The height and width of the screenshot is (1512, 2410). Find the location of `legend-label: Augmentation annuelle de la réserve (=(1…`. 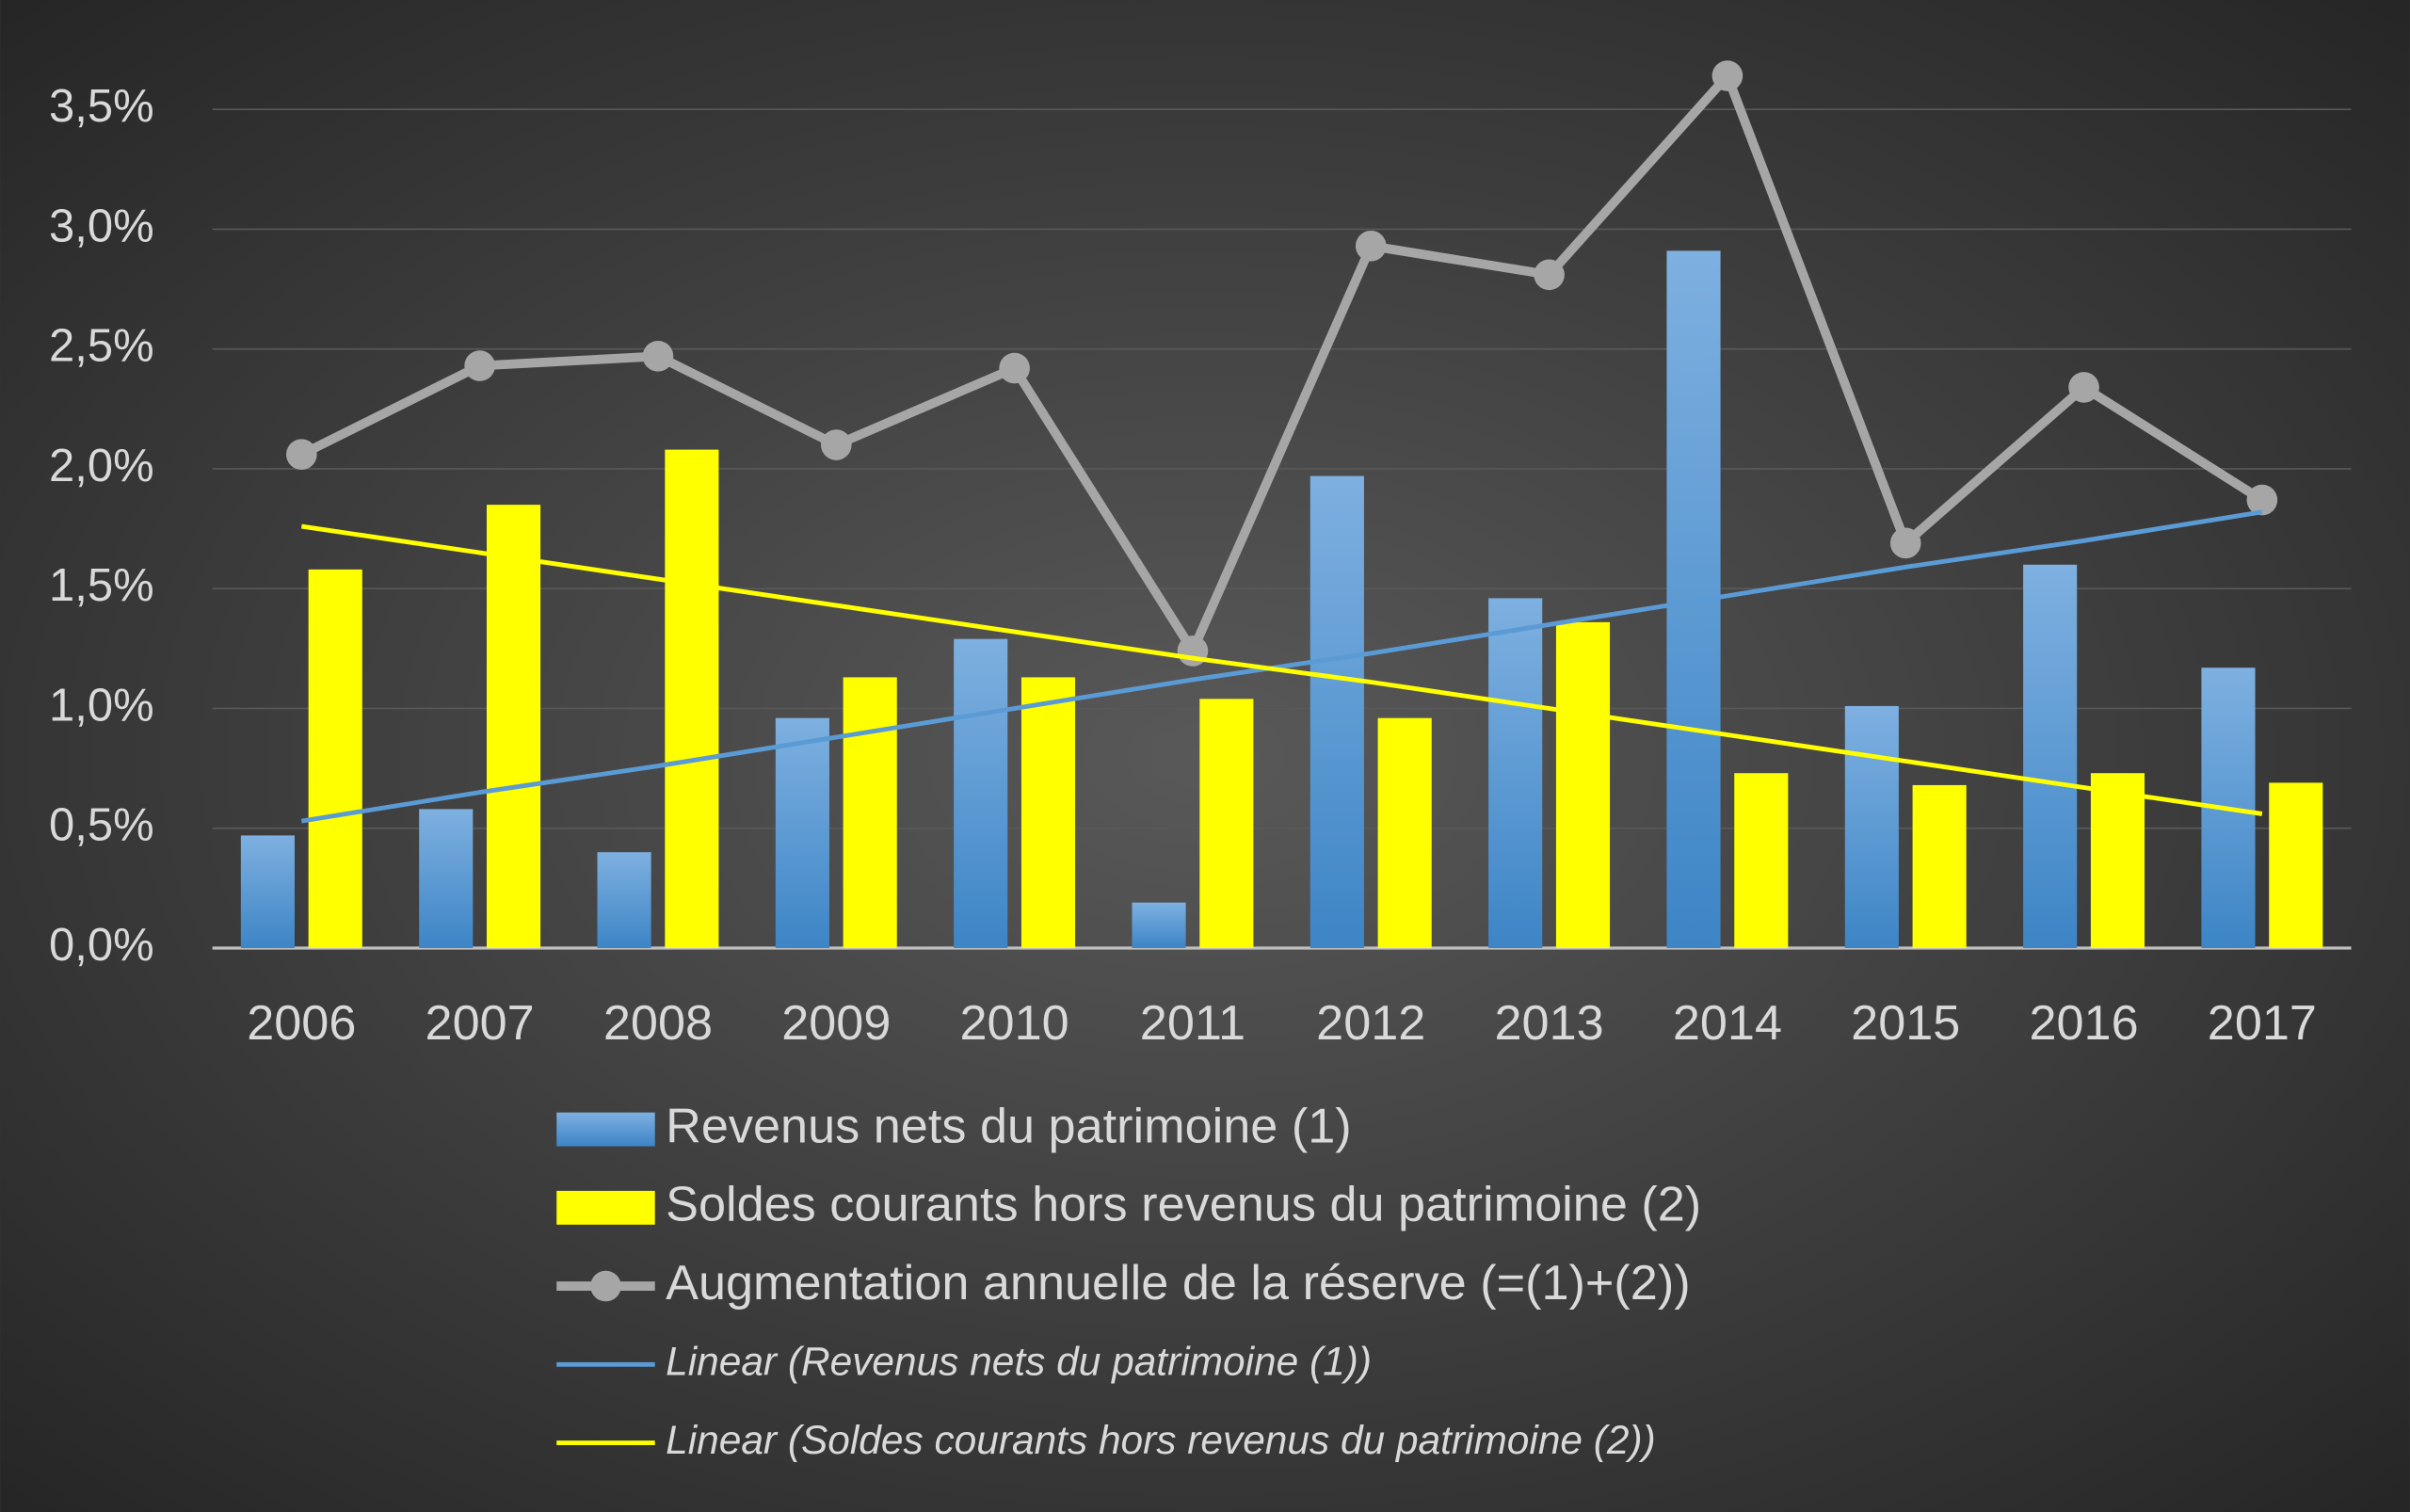

legend-label: Augmentation annuelle de la réserve (=(1… is located at coordinates (1178, 1283).